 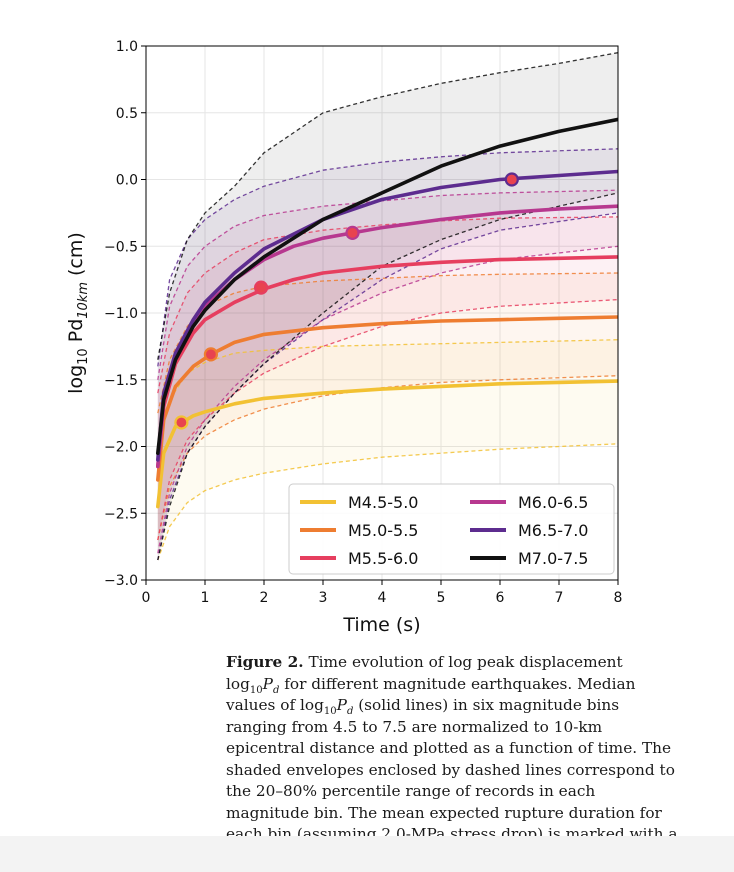 I want to click on caption-sub-1: 10, so click(x=256, y=690).